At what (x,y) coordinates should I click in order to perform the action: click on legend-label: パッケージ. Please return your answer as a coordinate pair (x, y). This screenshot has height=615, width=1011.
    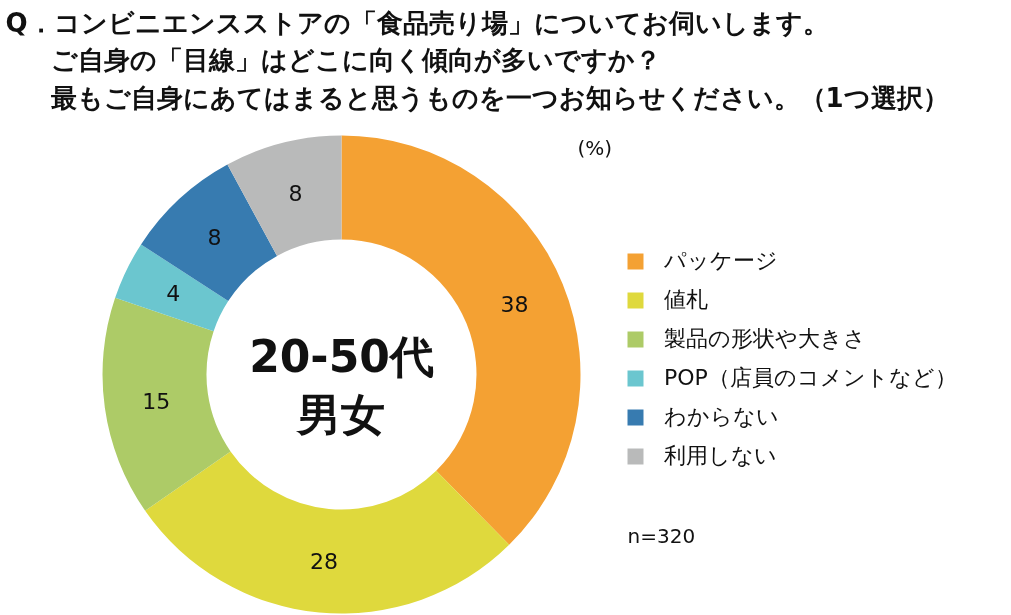
    Looking at the image, I should click on (721, 261).